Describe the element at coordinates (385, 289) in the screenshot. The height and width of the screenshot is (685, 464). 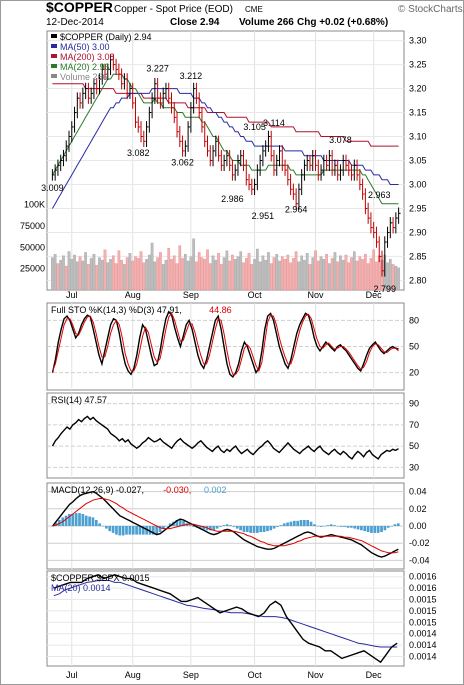
I see `price-annotation: 2.799` at that location.